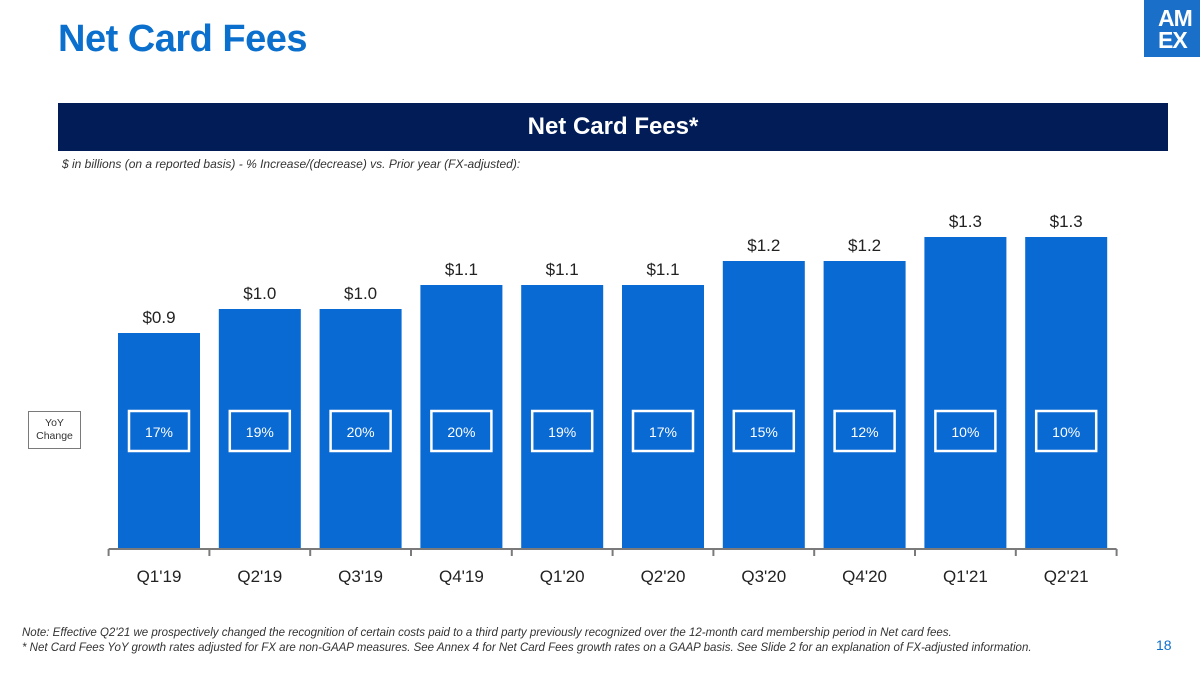  I want to click on x-tick-label: Q3'20, so click(763, 576).